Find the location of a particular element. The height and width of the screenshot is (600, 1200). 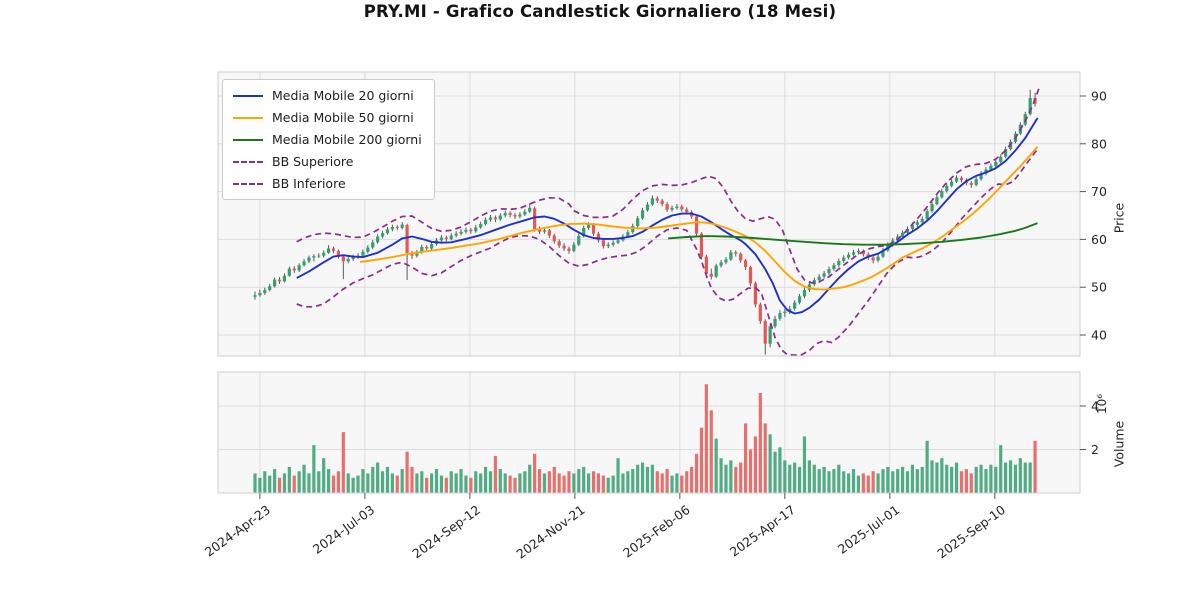

legend-item: BB Superiore is located at coordinates (327, 161).